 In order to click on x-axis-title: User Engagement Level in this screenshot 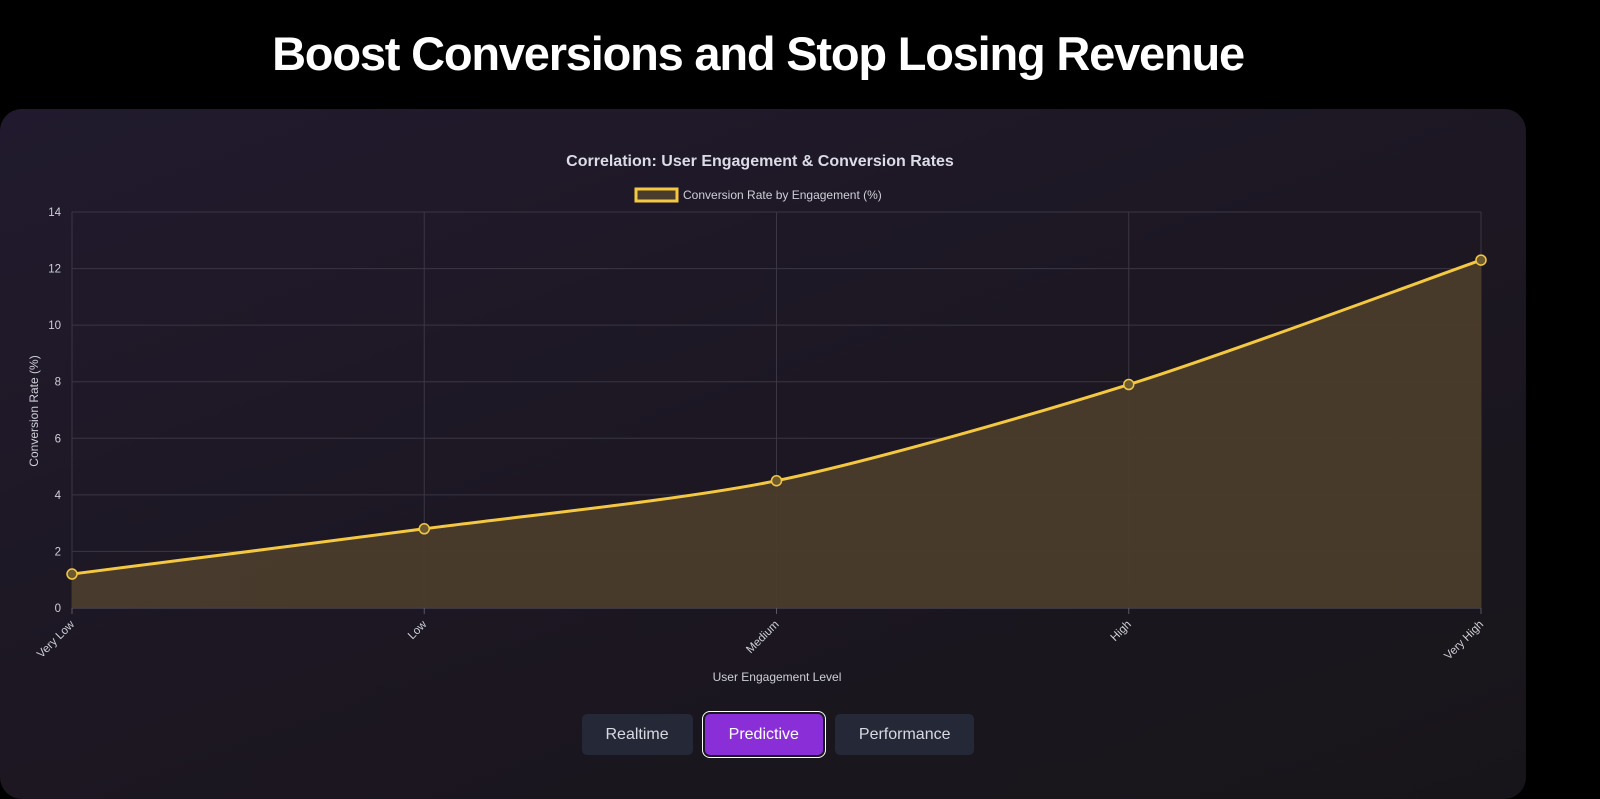, I will do `click(777, 677)`.